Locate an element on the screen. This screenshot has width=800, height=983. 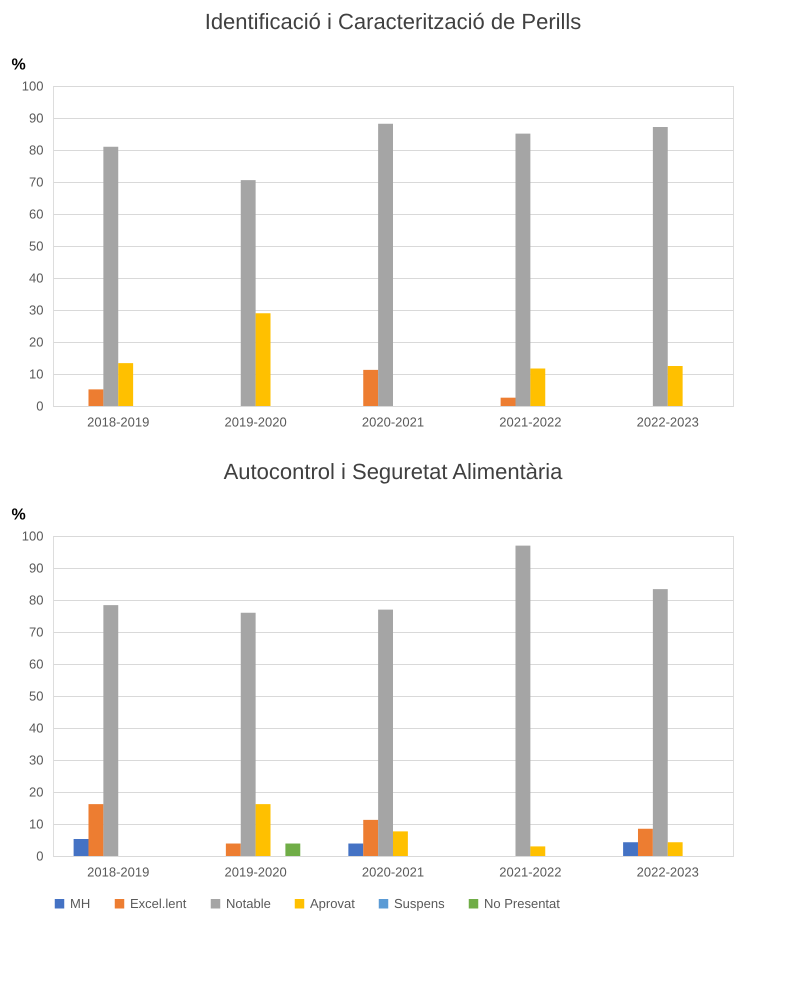
chart-title: Autocontrol i Seguretat Alimentària is located at coordinates (394, 471).